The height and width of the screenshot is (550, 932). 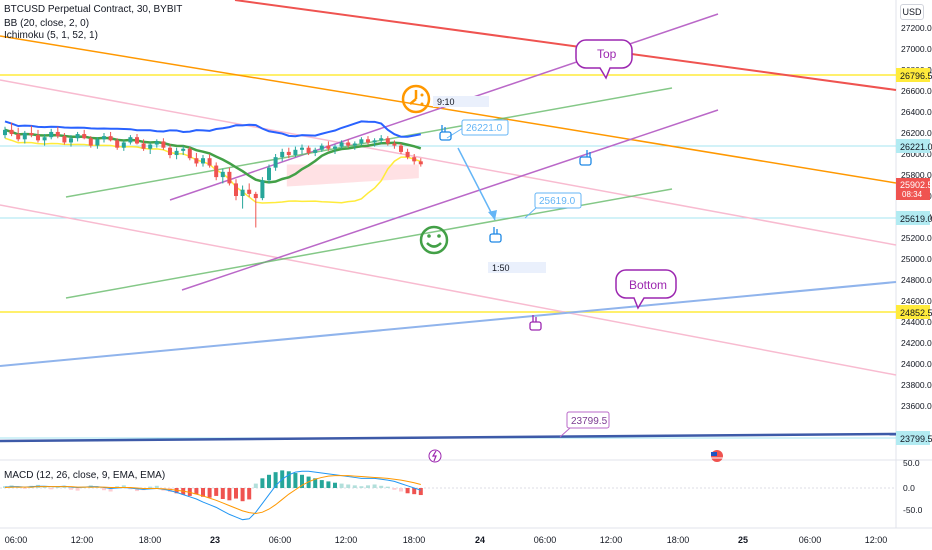 I want to click on price-tick-label: 26400.0, so click(x=916, y=112).